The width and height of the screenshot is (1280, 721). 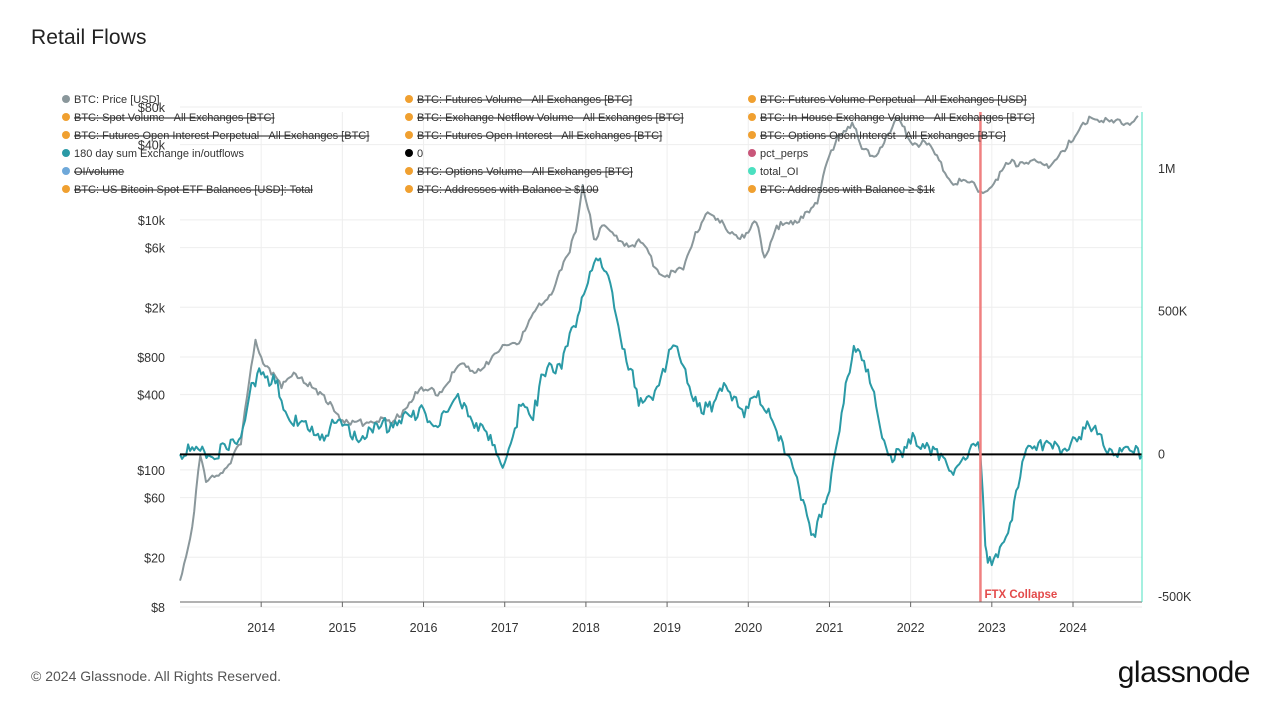 What do you see at coordinates (154, 499) in the screenshot?
I see `y-left-tick-label: $60` at bounding box center [154, 499].